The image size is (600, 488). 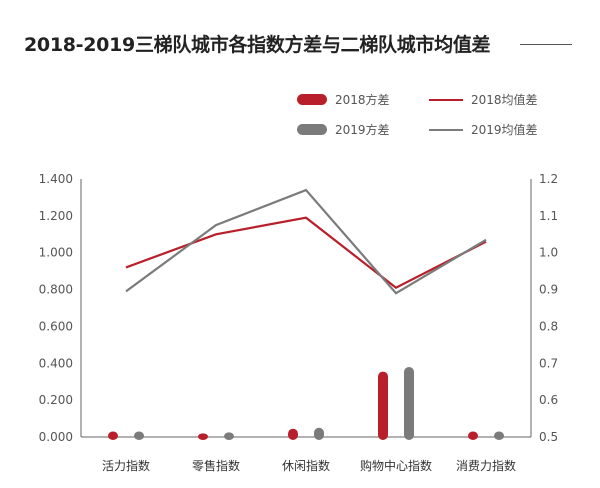 I want to click on legend-item-2019-mean-diff: 2019均值差, so click(x=483, y=129).